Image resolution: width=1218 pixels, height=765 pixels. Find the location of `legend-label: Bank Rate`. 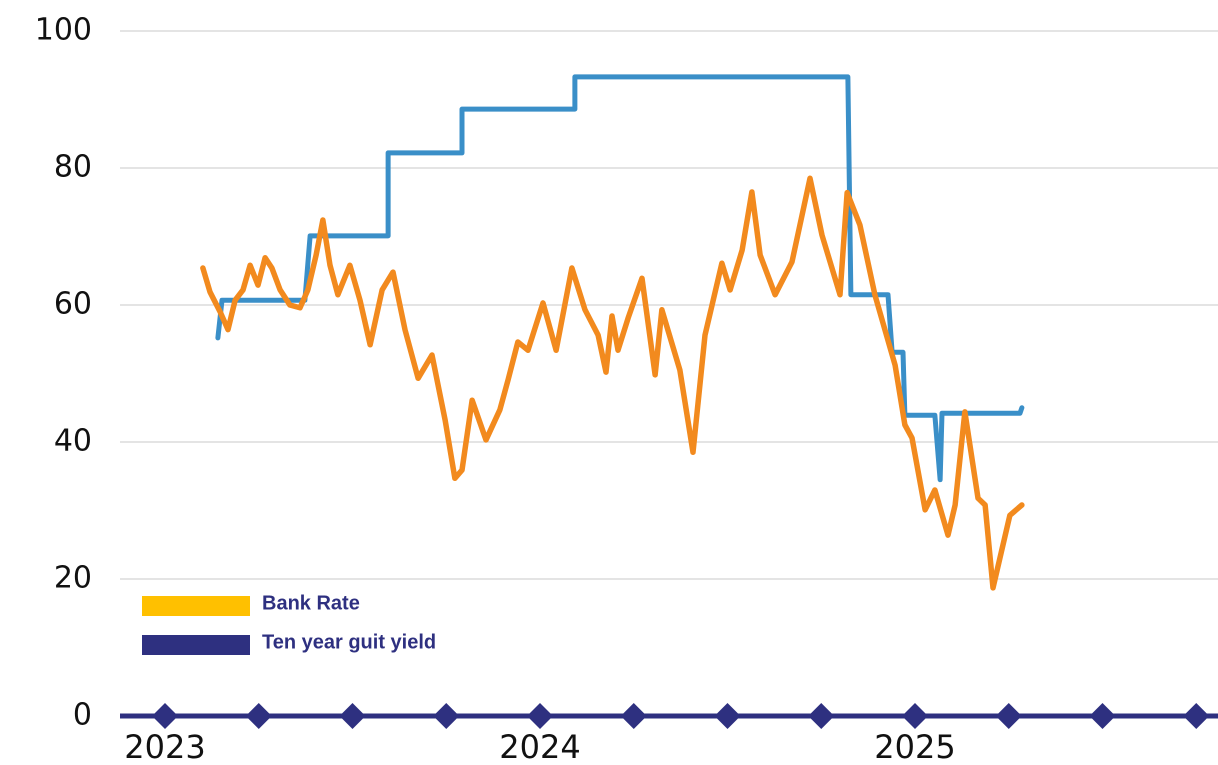

legend-label: Bank Rate is located at coordinates (311, 603).